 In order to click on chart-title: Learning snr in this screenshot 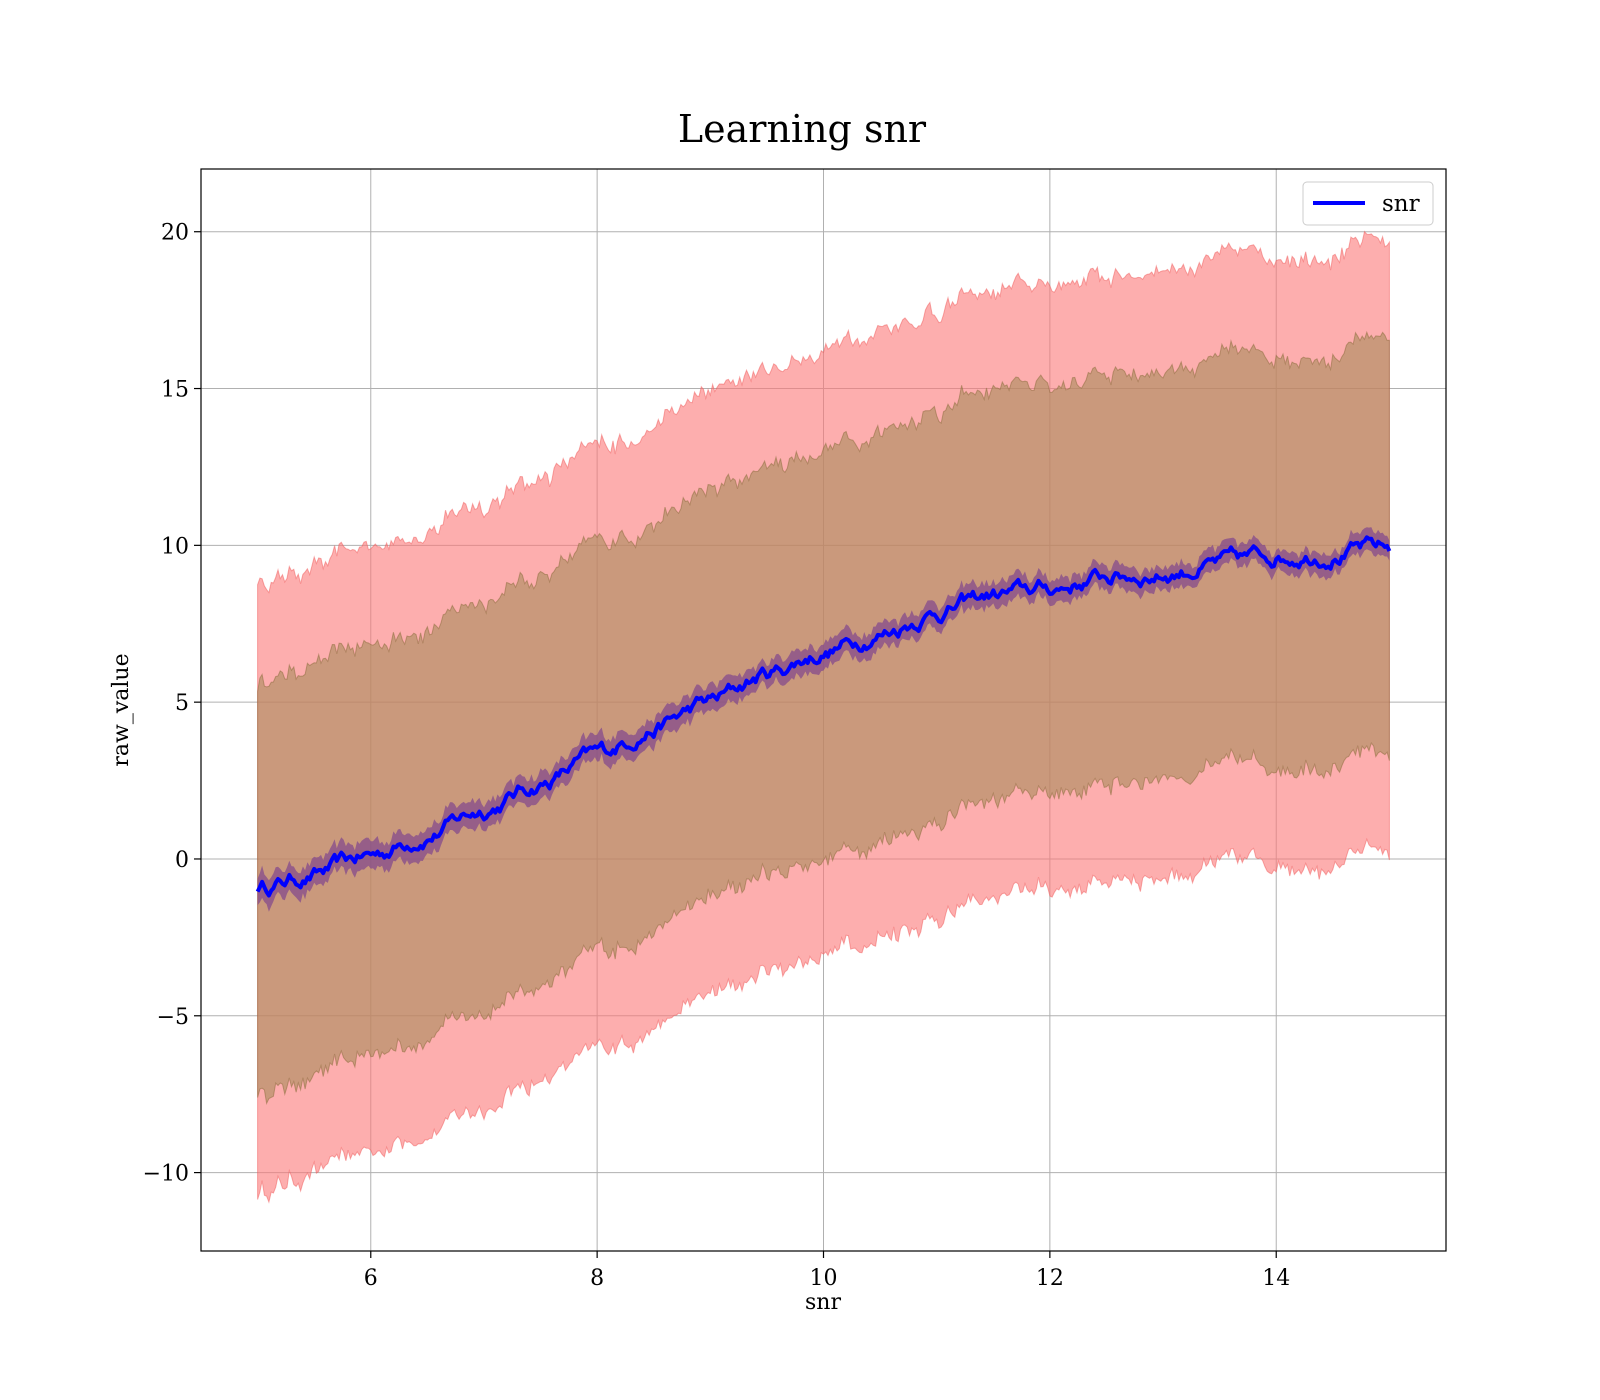, I will do `click(802, 129)`.